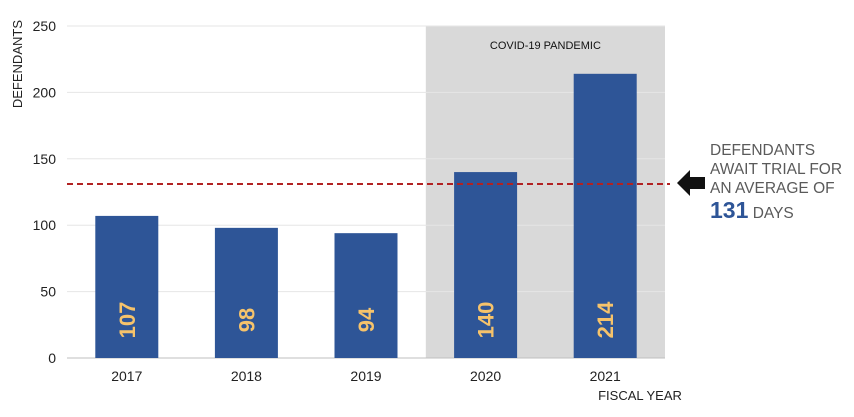 This screenshot has height=417, width=854. I want to click on left-arrow-icon, so click(691, 183).